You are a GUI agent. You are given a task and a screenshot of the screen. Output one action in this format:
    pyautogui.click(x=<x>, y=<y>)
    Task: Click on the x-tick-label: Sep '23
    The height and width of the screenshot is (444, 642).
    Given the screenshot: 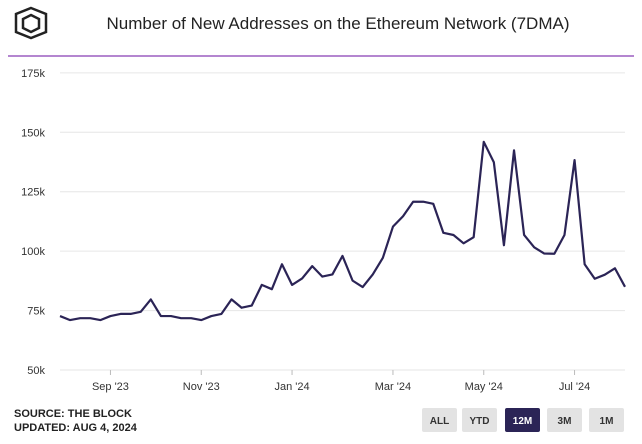 What is the action you would take?
    pyautogui.click(x=110, y=387)
    